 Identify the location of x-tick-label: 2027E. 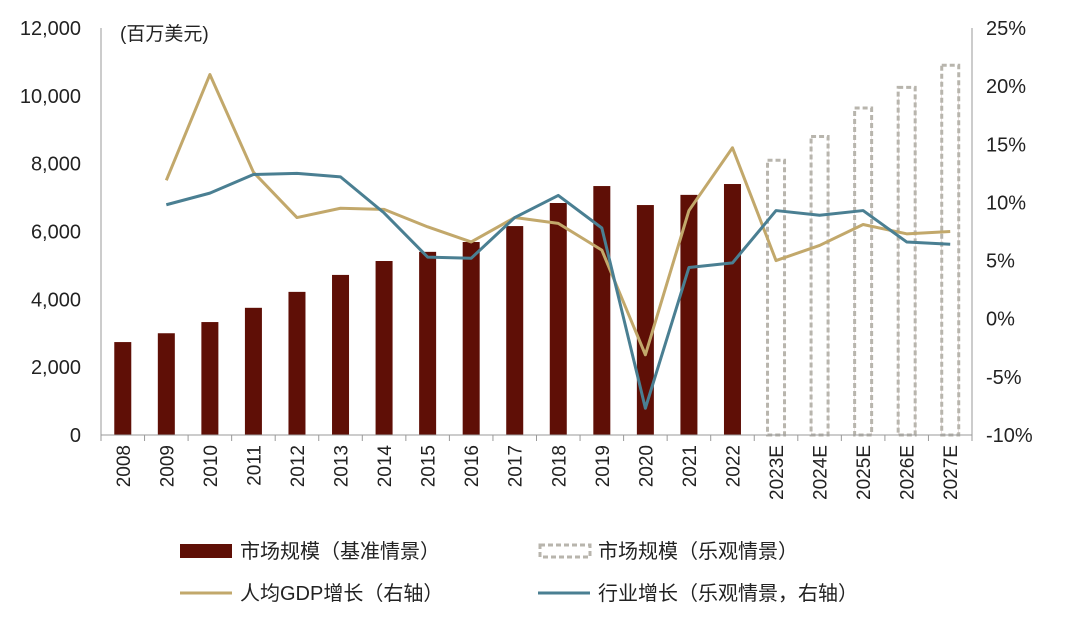
(951, 472).